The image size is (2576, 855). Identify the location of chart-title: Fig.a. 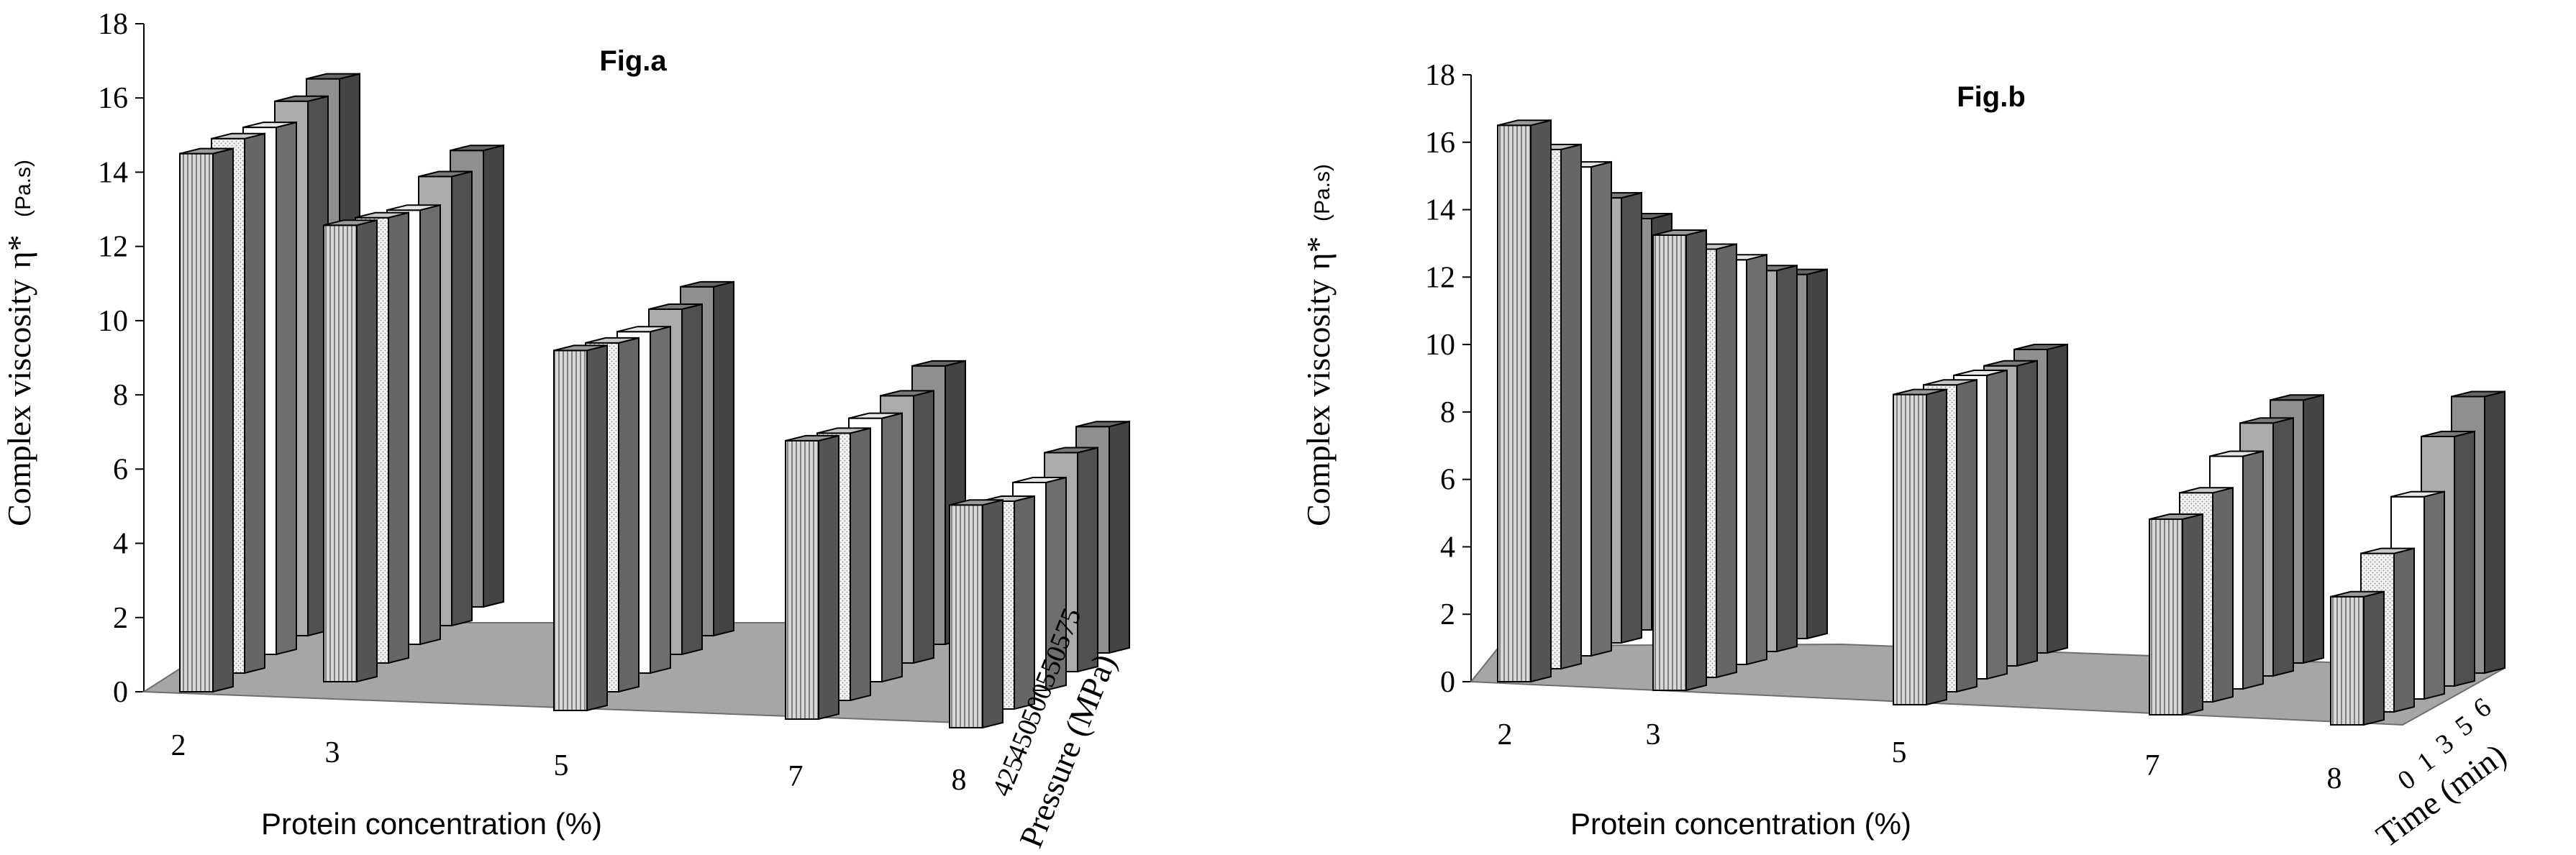
(633, 61).